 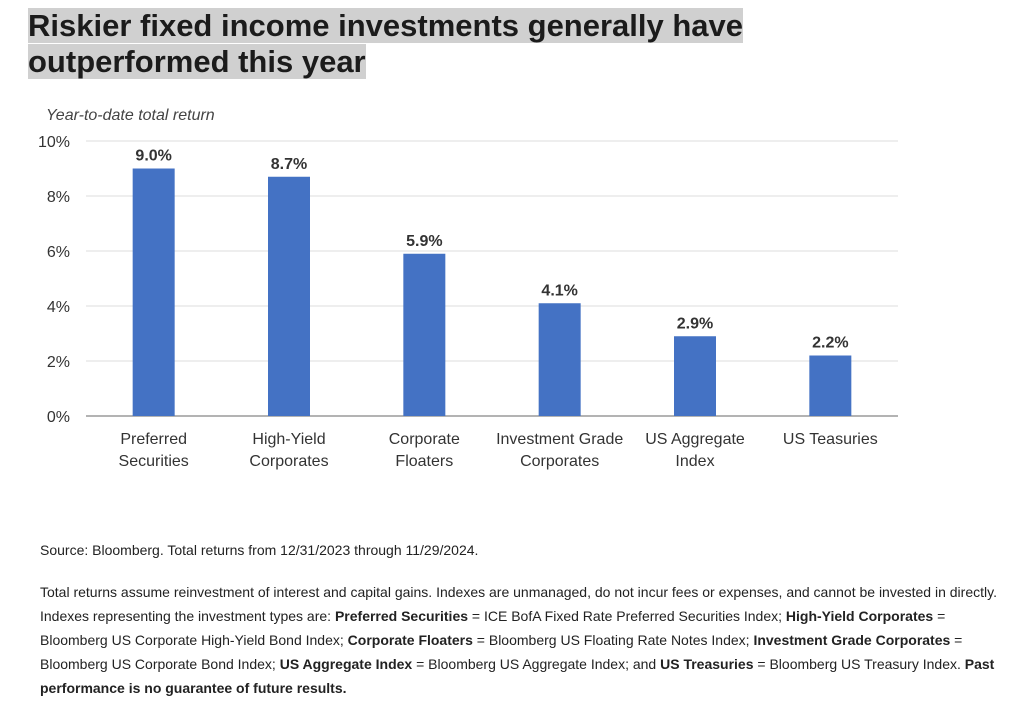 What do you see at coordinates (707, 664) in the screenshot?
I see `disclaimer-bold-term: US Treasuries` at bounding box center [707, 664].